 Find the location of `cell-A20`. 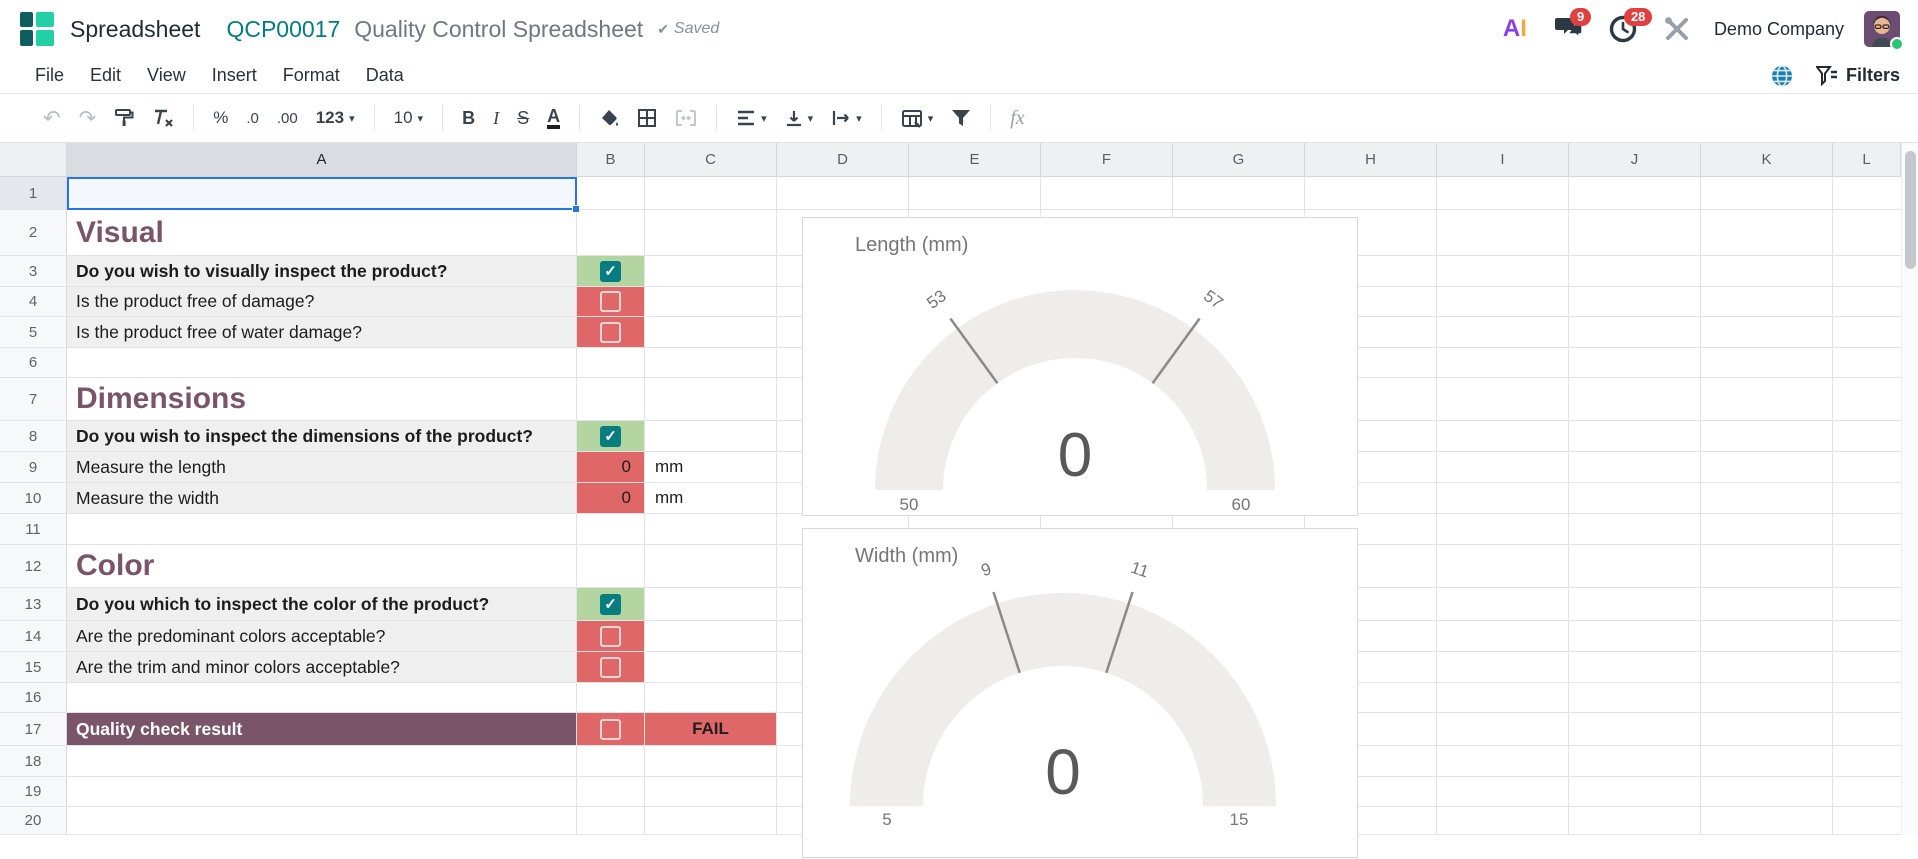

cell-A20 is located at coordinates (322, 820).